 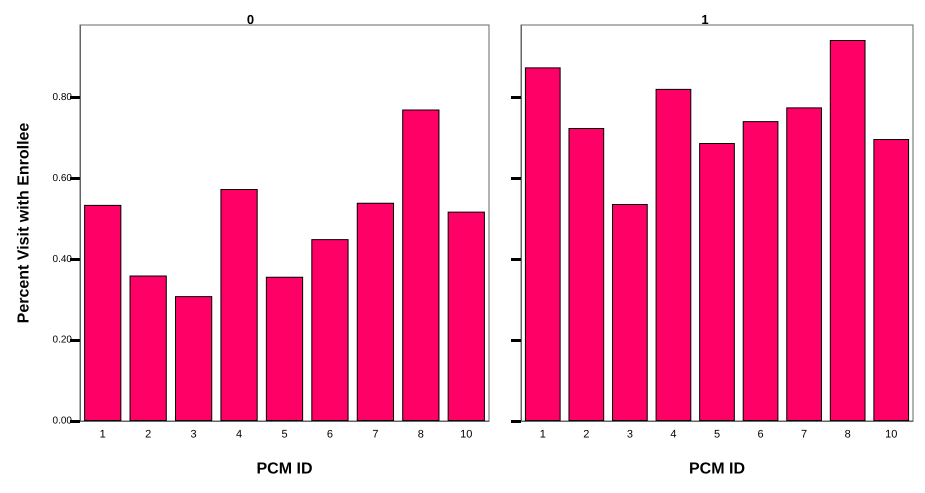 What do you see at coordinates (250, 19) in the screenshot?
I see `chart-title: 0` at bounding box center [250, 19].